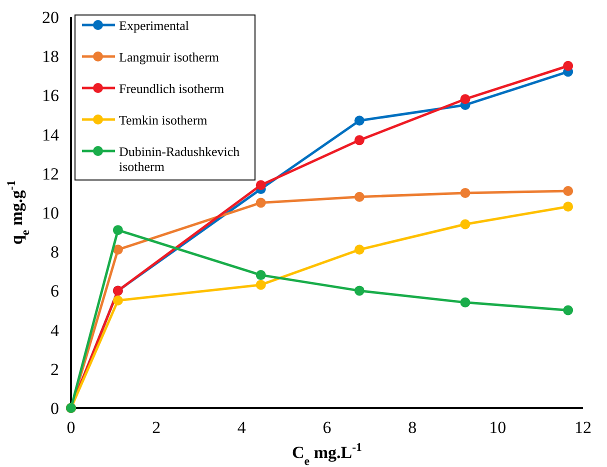  Describe the element at coordinates (50, 213) in the screenshot. I see `y-tick-label: 10` at that location.